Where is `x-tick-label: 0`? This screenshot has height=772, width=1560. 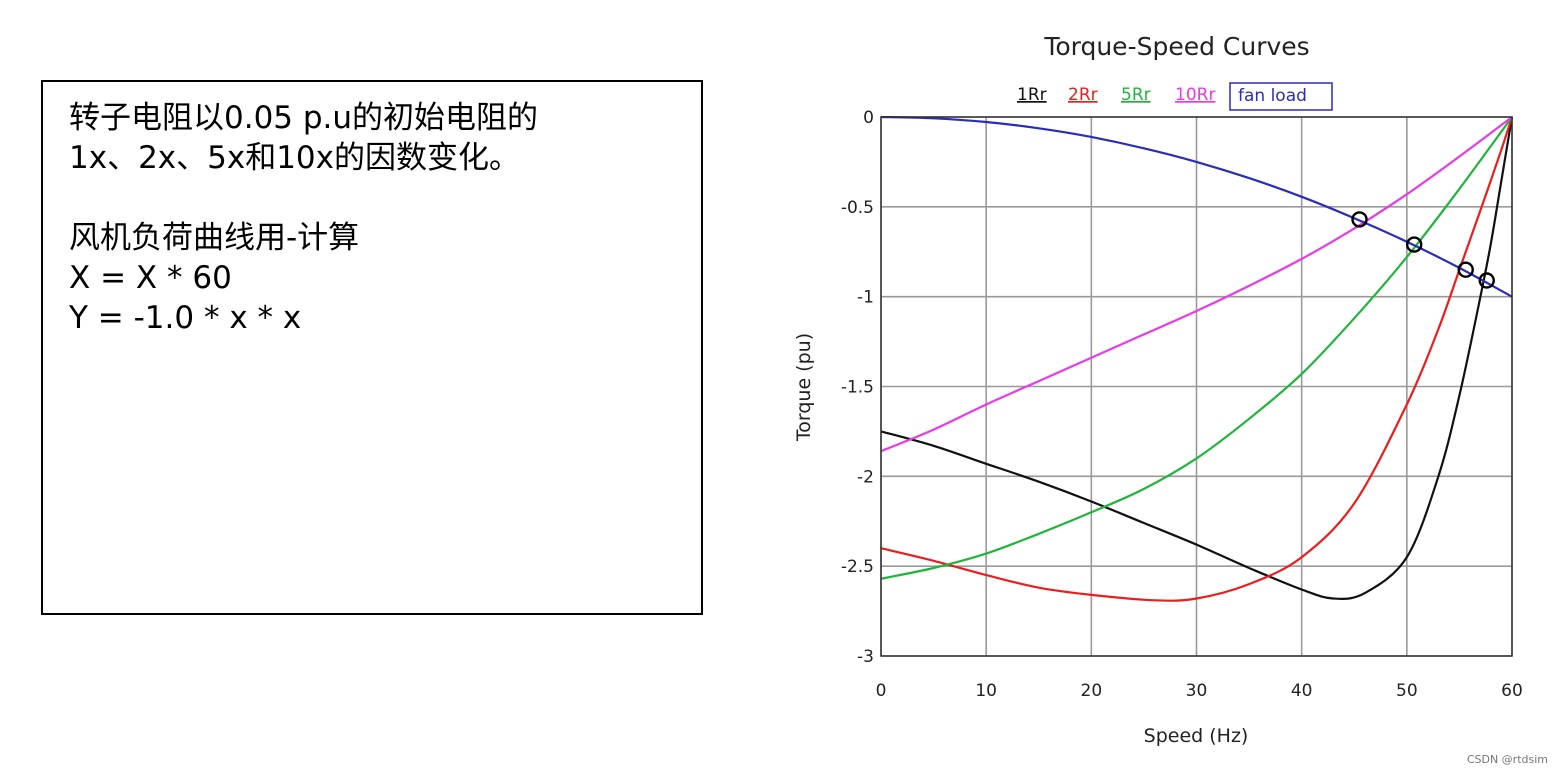
x-tick-label: 0 is located at coordinates (881, 691).